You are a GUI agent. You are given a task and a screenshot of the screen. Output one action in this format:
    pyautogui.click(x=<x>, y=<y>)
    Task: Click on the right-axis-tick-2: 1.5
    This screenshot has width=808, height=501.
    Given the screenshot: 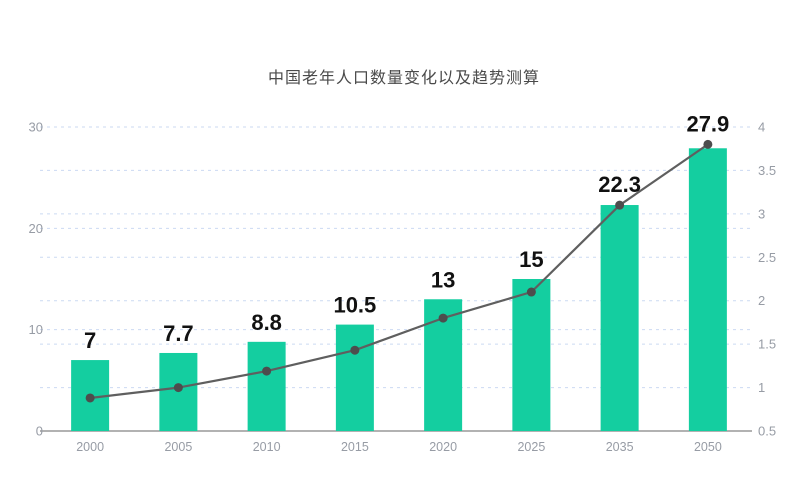 What is the action you would take?
    pyautogui.click(x=767, y=344)
    